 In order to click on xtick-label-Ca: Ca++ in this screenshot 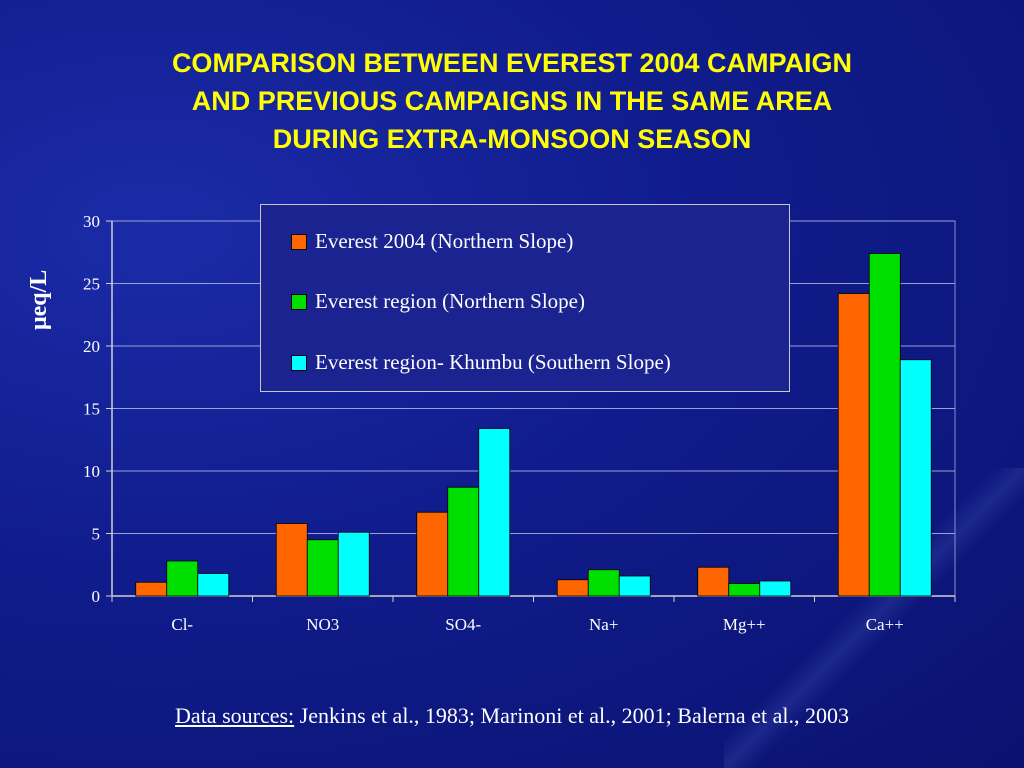, I will do `click(885, 624)`.